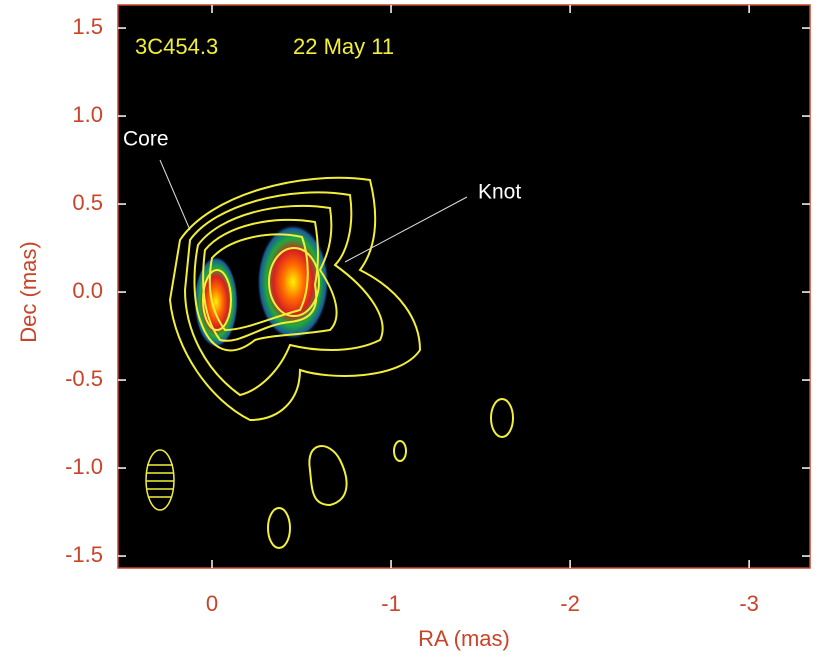  What do you see at coordinates (391, 603) in the screenshot?
I see `x-tick-label: -1` at bounding box center [391, 603].